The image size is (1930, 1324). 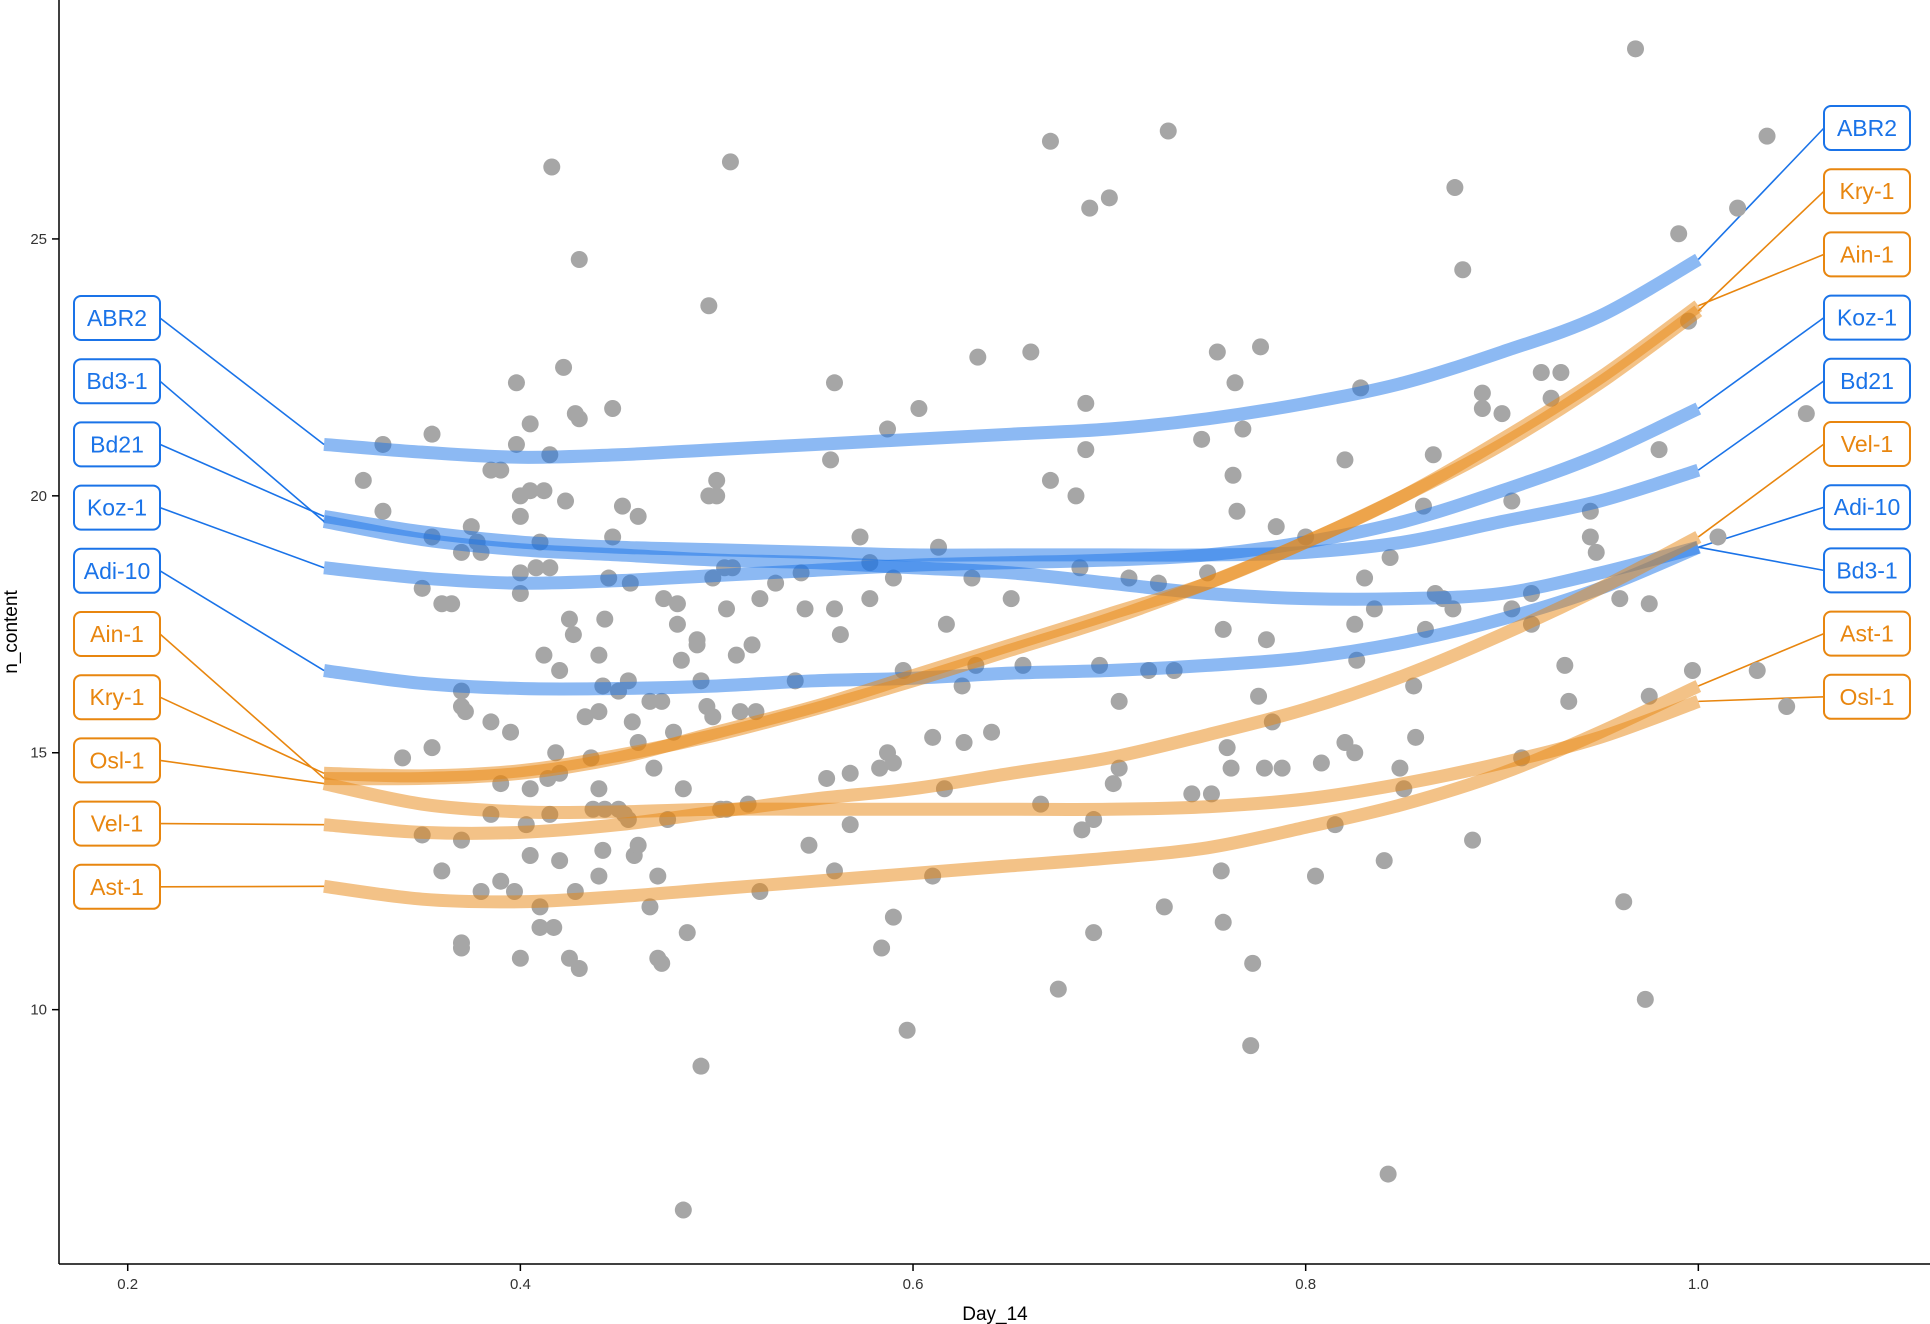 What do you see at coordinates (116, 381) in the screenshot?
I see `label-text-left-bd3-1: Bd3-1` at bounding box center [116, 381].